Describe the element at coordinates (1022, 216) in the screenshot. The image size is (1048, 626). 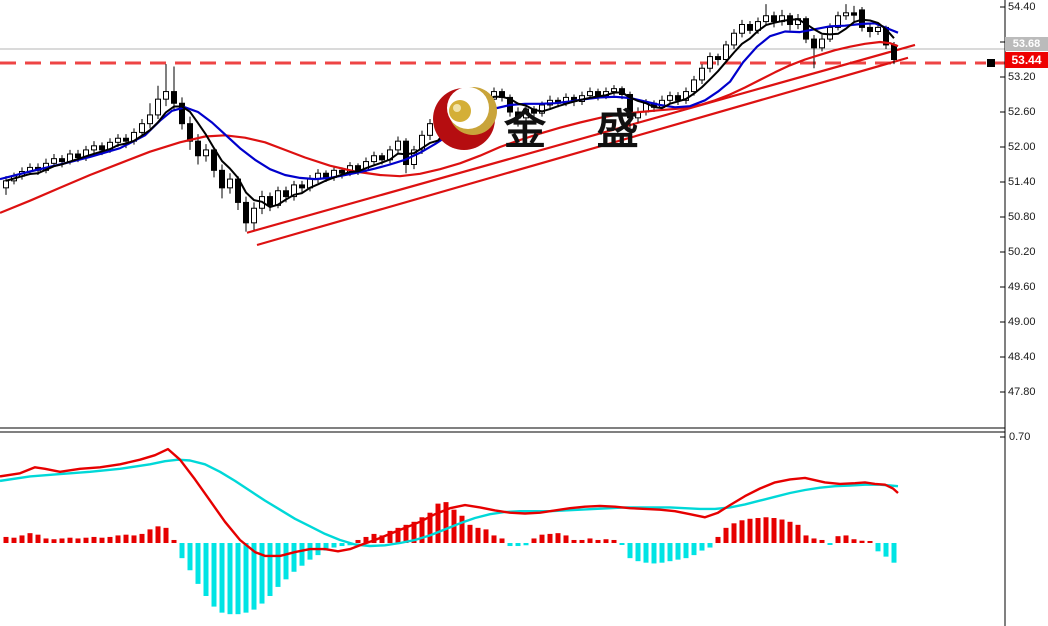
I see `price-tick-label: 50.80` at that location.